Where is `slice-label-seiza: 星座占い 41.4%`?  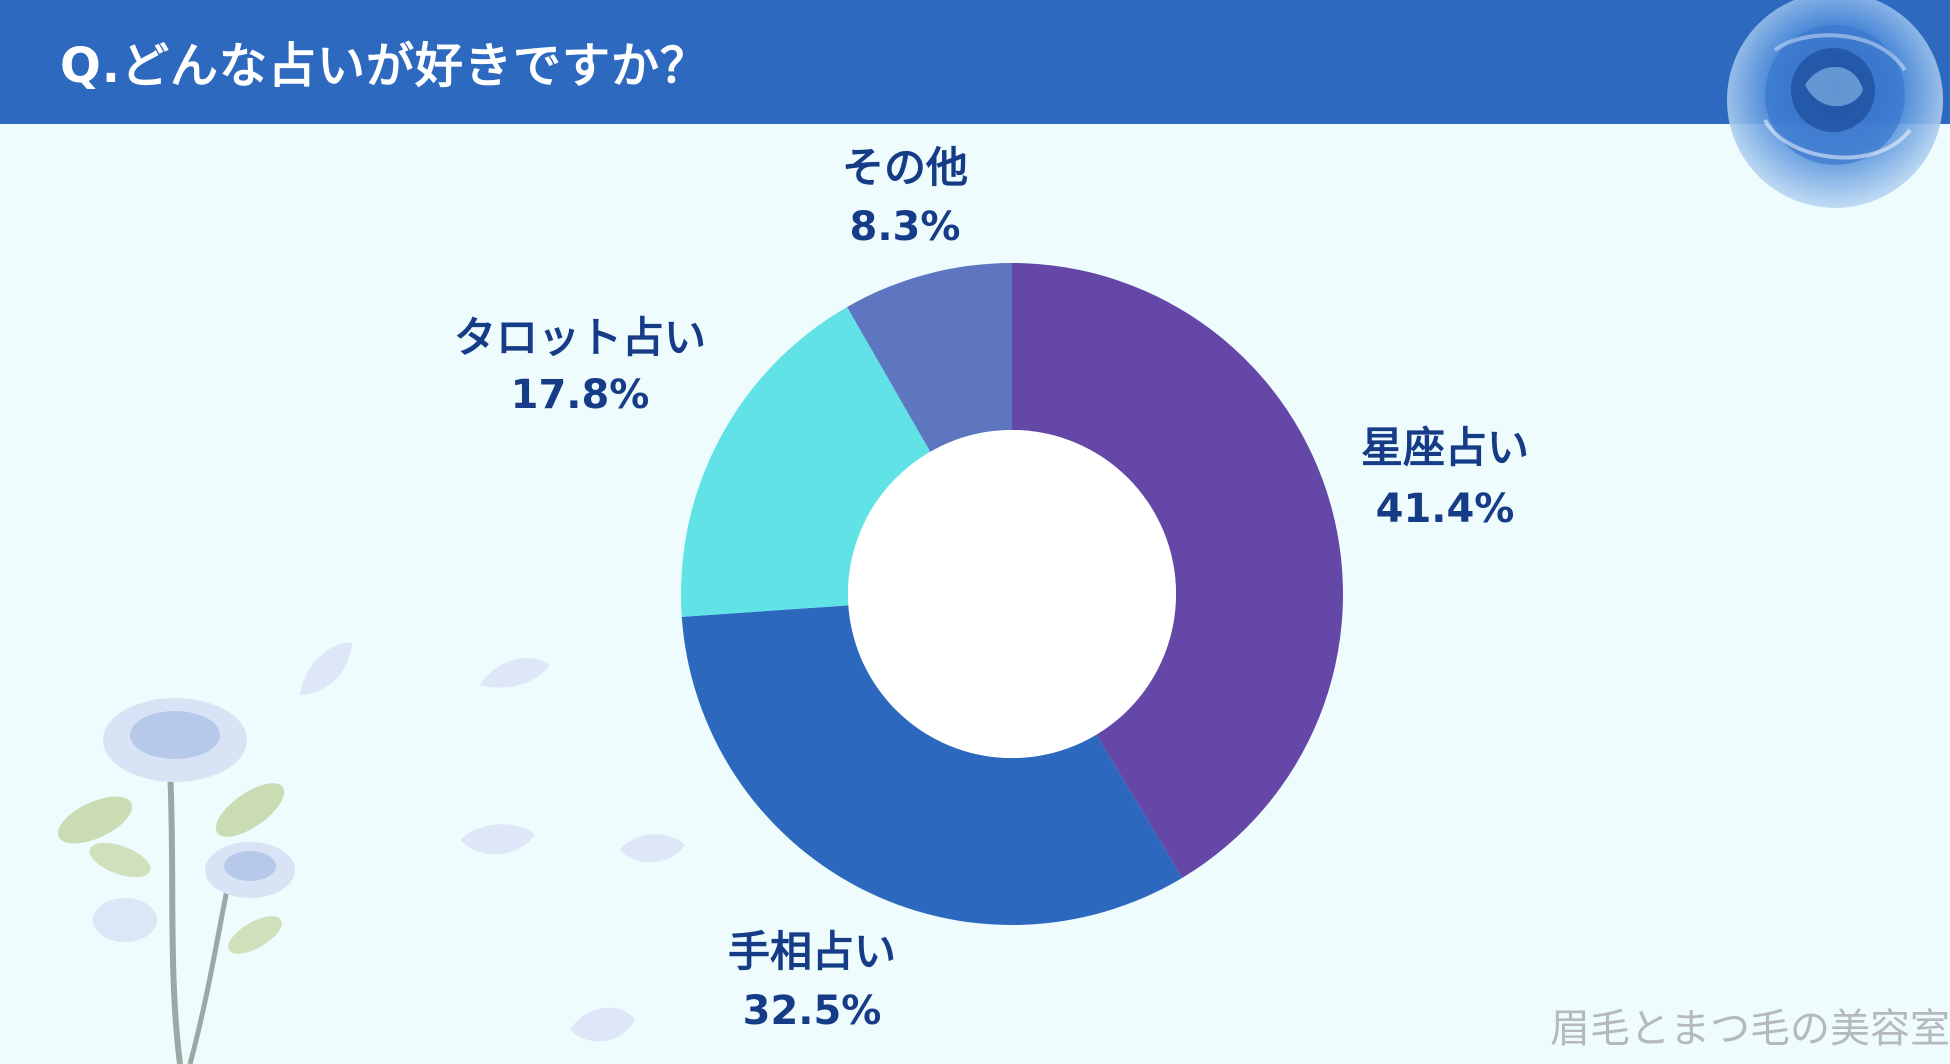
slice-label-seiza: 星座占い 41.4% is located at coordinates (1445, 477).